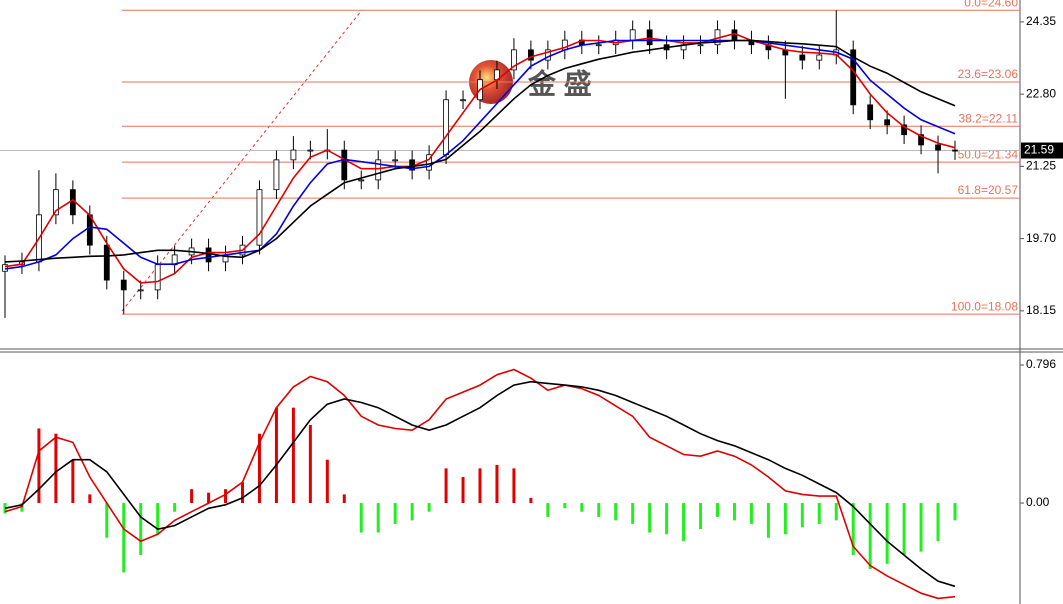 Image resolution: width=1063 pixels, height=604 pixels. Describe the element at coordinates (991, 4) in the screenshot. I see `fib-label: 0.0=24.60` at that location.